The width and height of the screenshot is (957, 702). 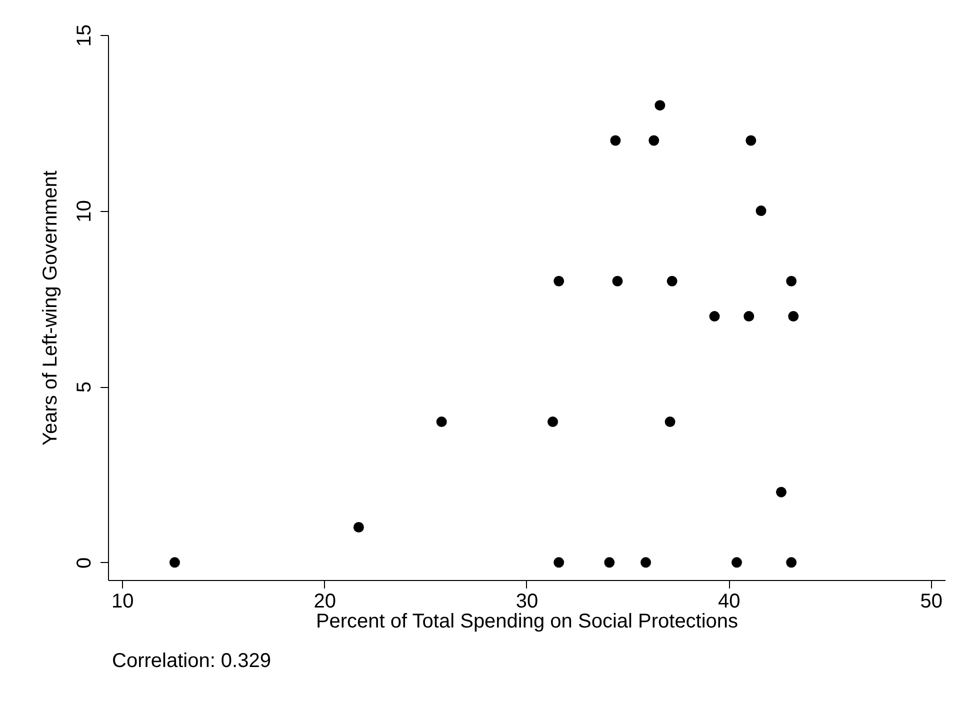 What do you see at coordinates (51, 308) in the screenshot?
I see `y-axis-title: Years of Left-wing Government` at bounding box center [51, 308].